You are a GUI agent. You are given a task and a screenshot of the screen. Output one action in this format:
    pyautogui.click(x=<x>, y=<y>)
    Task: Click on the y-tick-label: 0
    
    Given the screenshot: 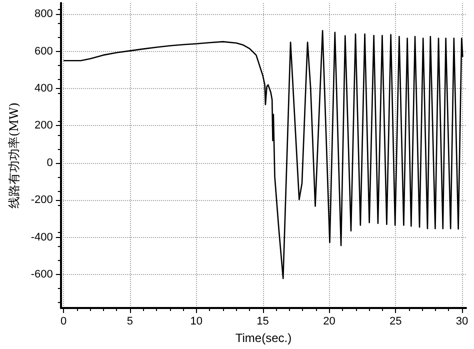 What is the action you would take?
    pyautogui.click(x=49, y=162)
    